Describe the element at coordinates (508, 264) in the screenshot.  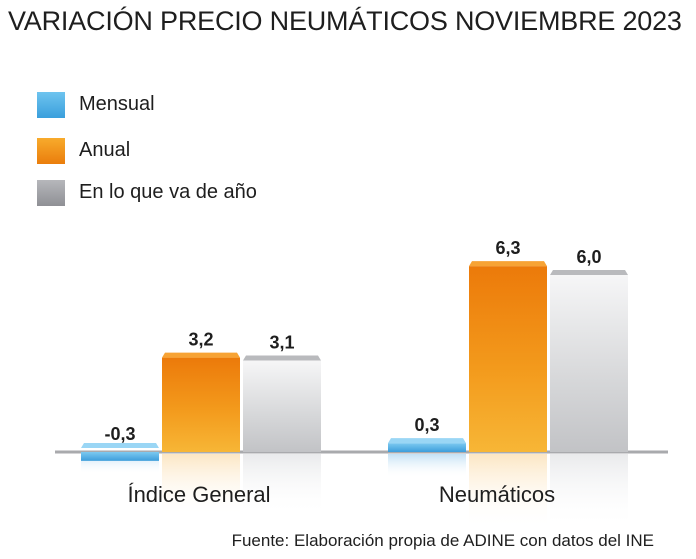
I see `bar-cap-neumaticos-anual` at that location.